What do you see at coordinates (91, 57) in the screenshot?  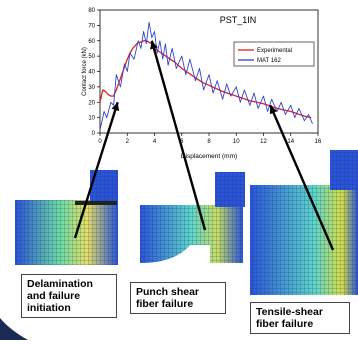 I see `y-tick-label: 50` at bounding box center [91, 57].